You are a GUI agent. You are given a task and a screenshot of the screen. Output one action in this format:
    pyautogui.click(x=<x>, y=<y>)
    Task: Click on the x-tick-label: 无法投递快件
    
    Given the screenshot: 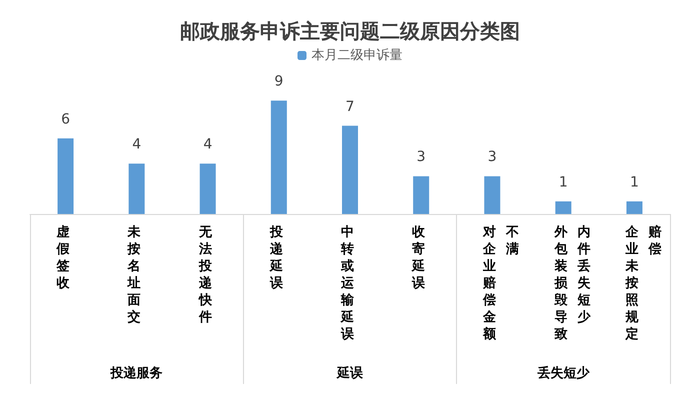 What is the action you would take?
    pyautogui.click(x=205, y=275)
    